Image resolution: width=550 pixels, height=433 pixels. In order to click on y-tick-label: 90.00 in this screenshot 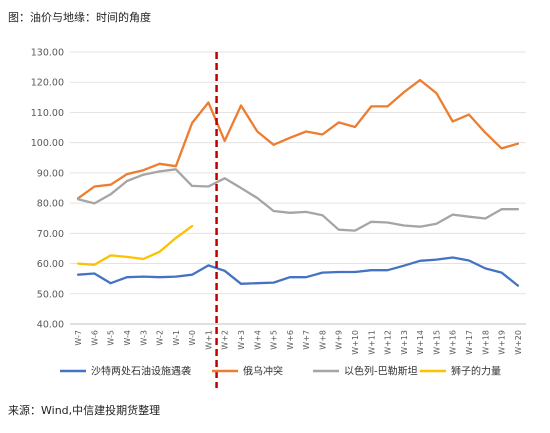, I will do `click(50, 173)`.